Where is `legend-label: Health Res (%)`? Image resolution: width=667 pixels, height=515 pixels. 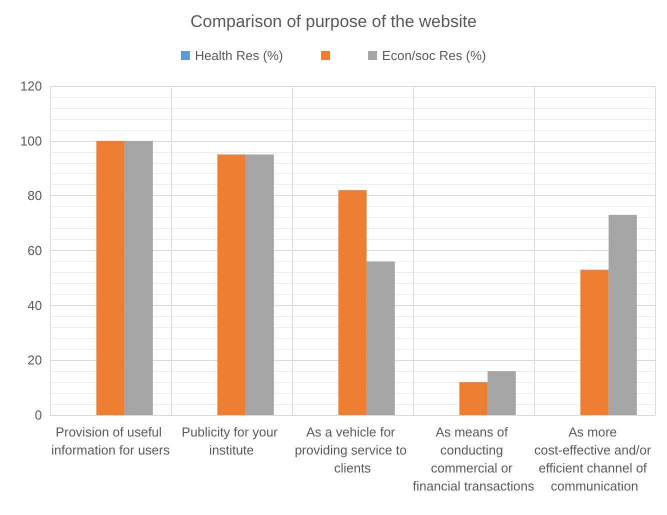
legend-label: Health Res (%) is located at coordinates (239, 55).